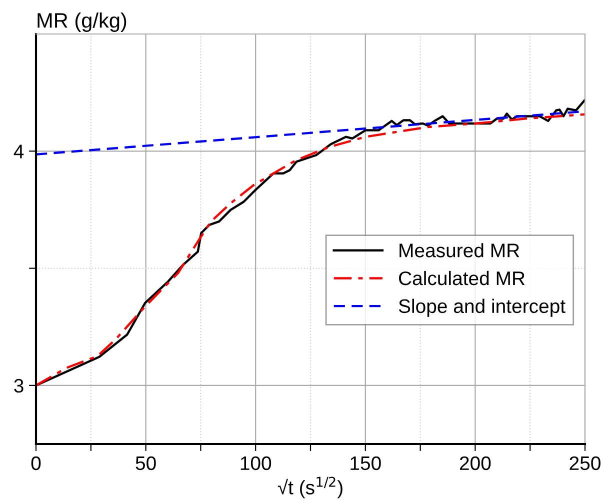 Image resolution: width=608 pixels, height=504 pixels. I want to click on x-tick-label: 50, so click(146, 463).